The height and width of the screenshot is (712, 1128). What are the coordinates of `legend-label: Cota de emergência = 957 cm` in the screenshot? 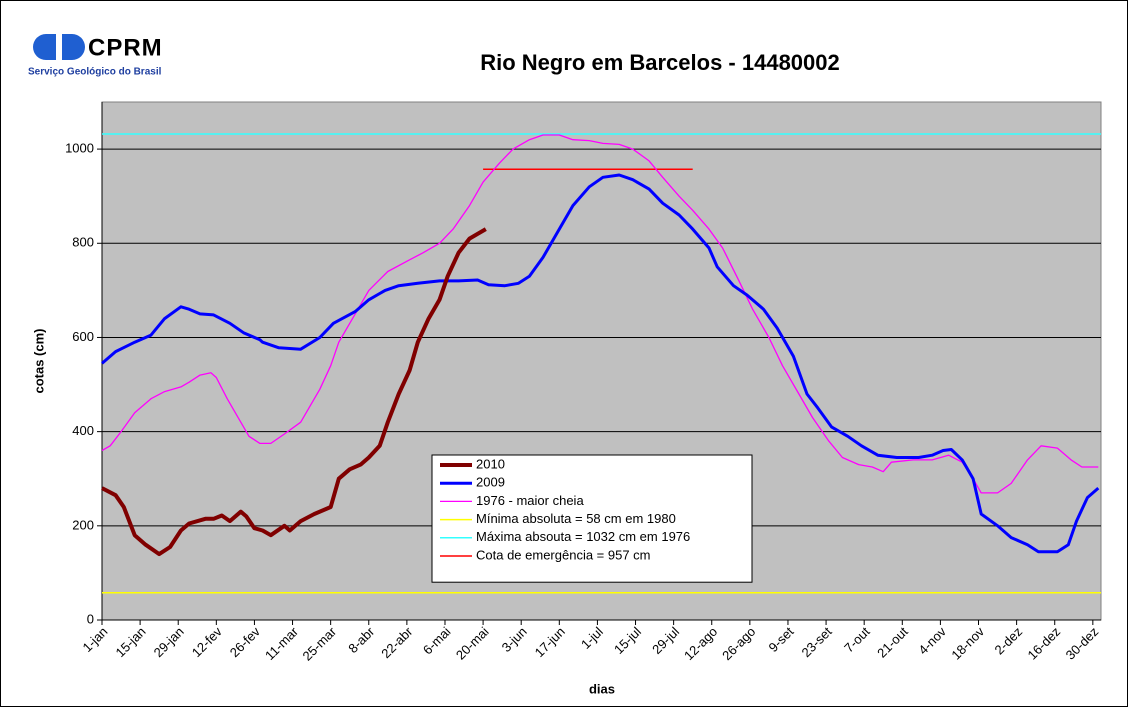 It's located at (563, 554).